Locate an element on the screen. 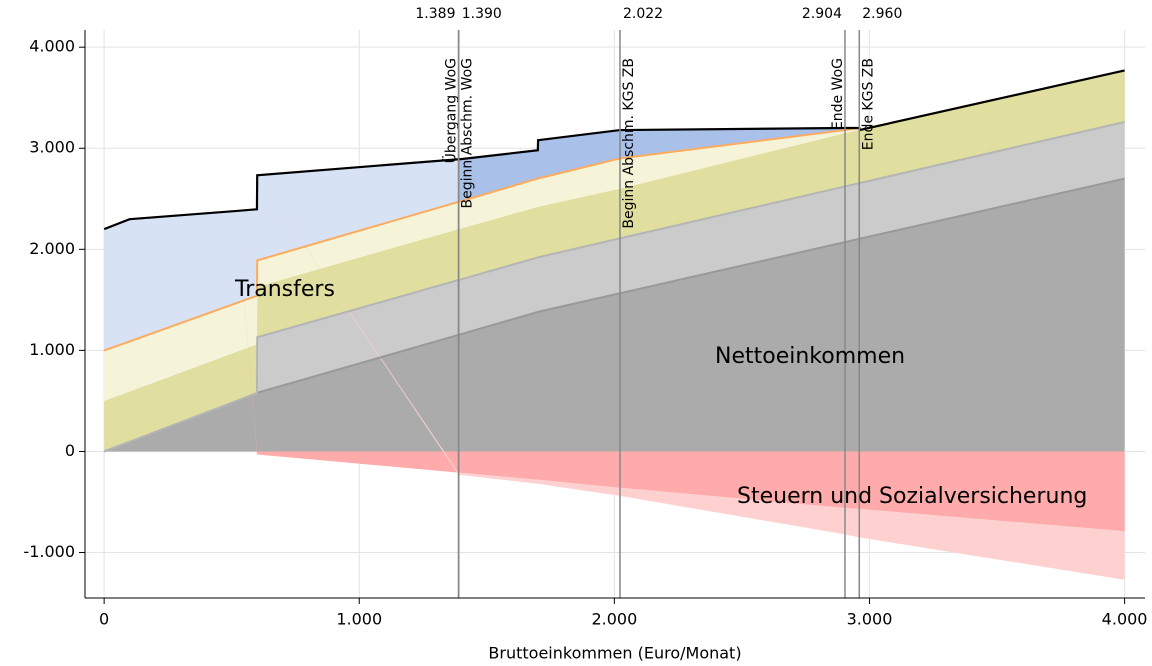  x-tick-label: 3.000 is located at coordinates (870, 619).